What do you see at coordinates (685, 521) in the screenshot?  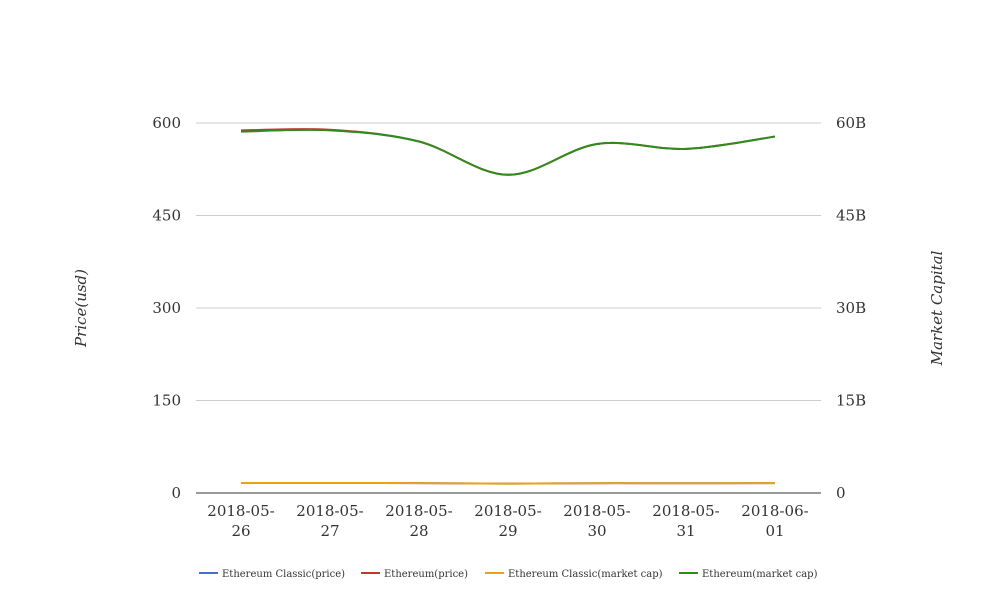 I see `x-tick-label: 2018-05-31` at bounding box center [685, 521].